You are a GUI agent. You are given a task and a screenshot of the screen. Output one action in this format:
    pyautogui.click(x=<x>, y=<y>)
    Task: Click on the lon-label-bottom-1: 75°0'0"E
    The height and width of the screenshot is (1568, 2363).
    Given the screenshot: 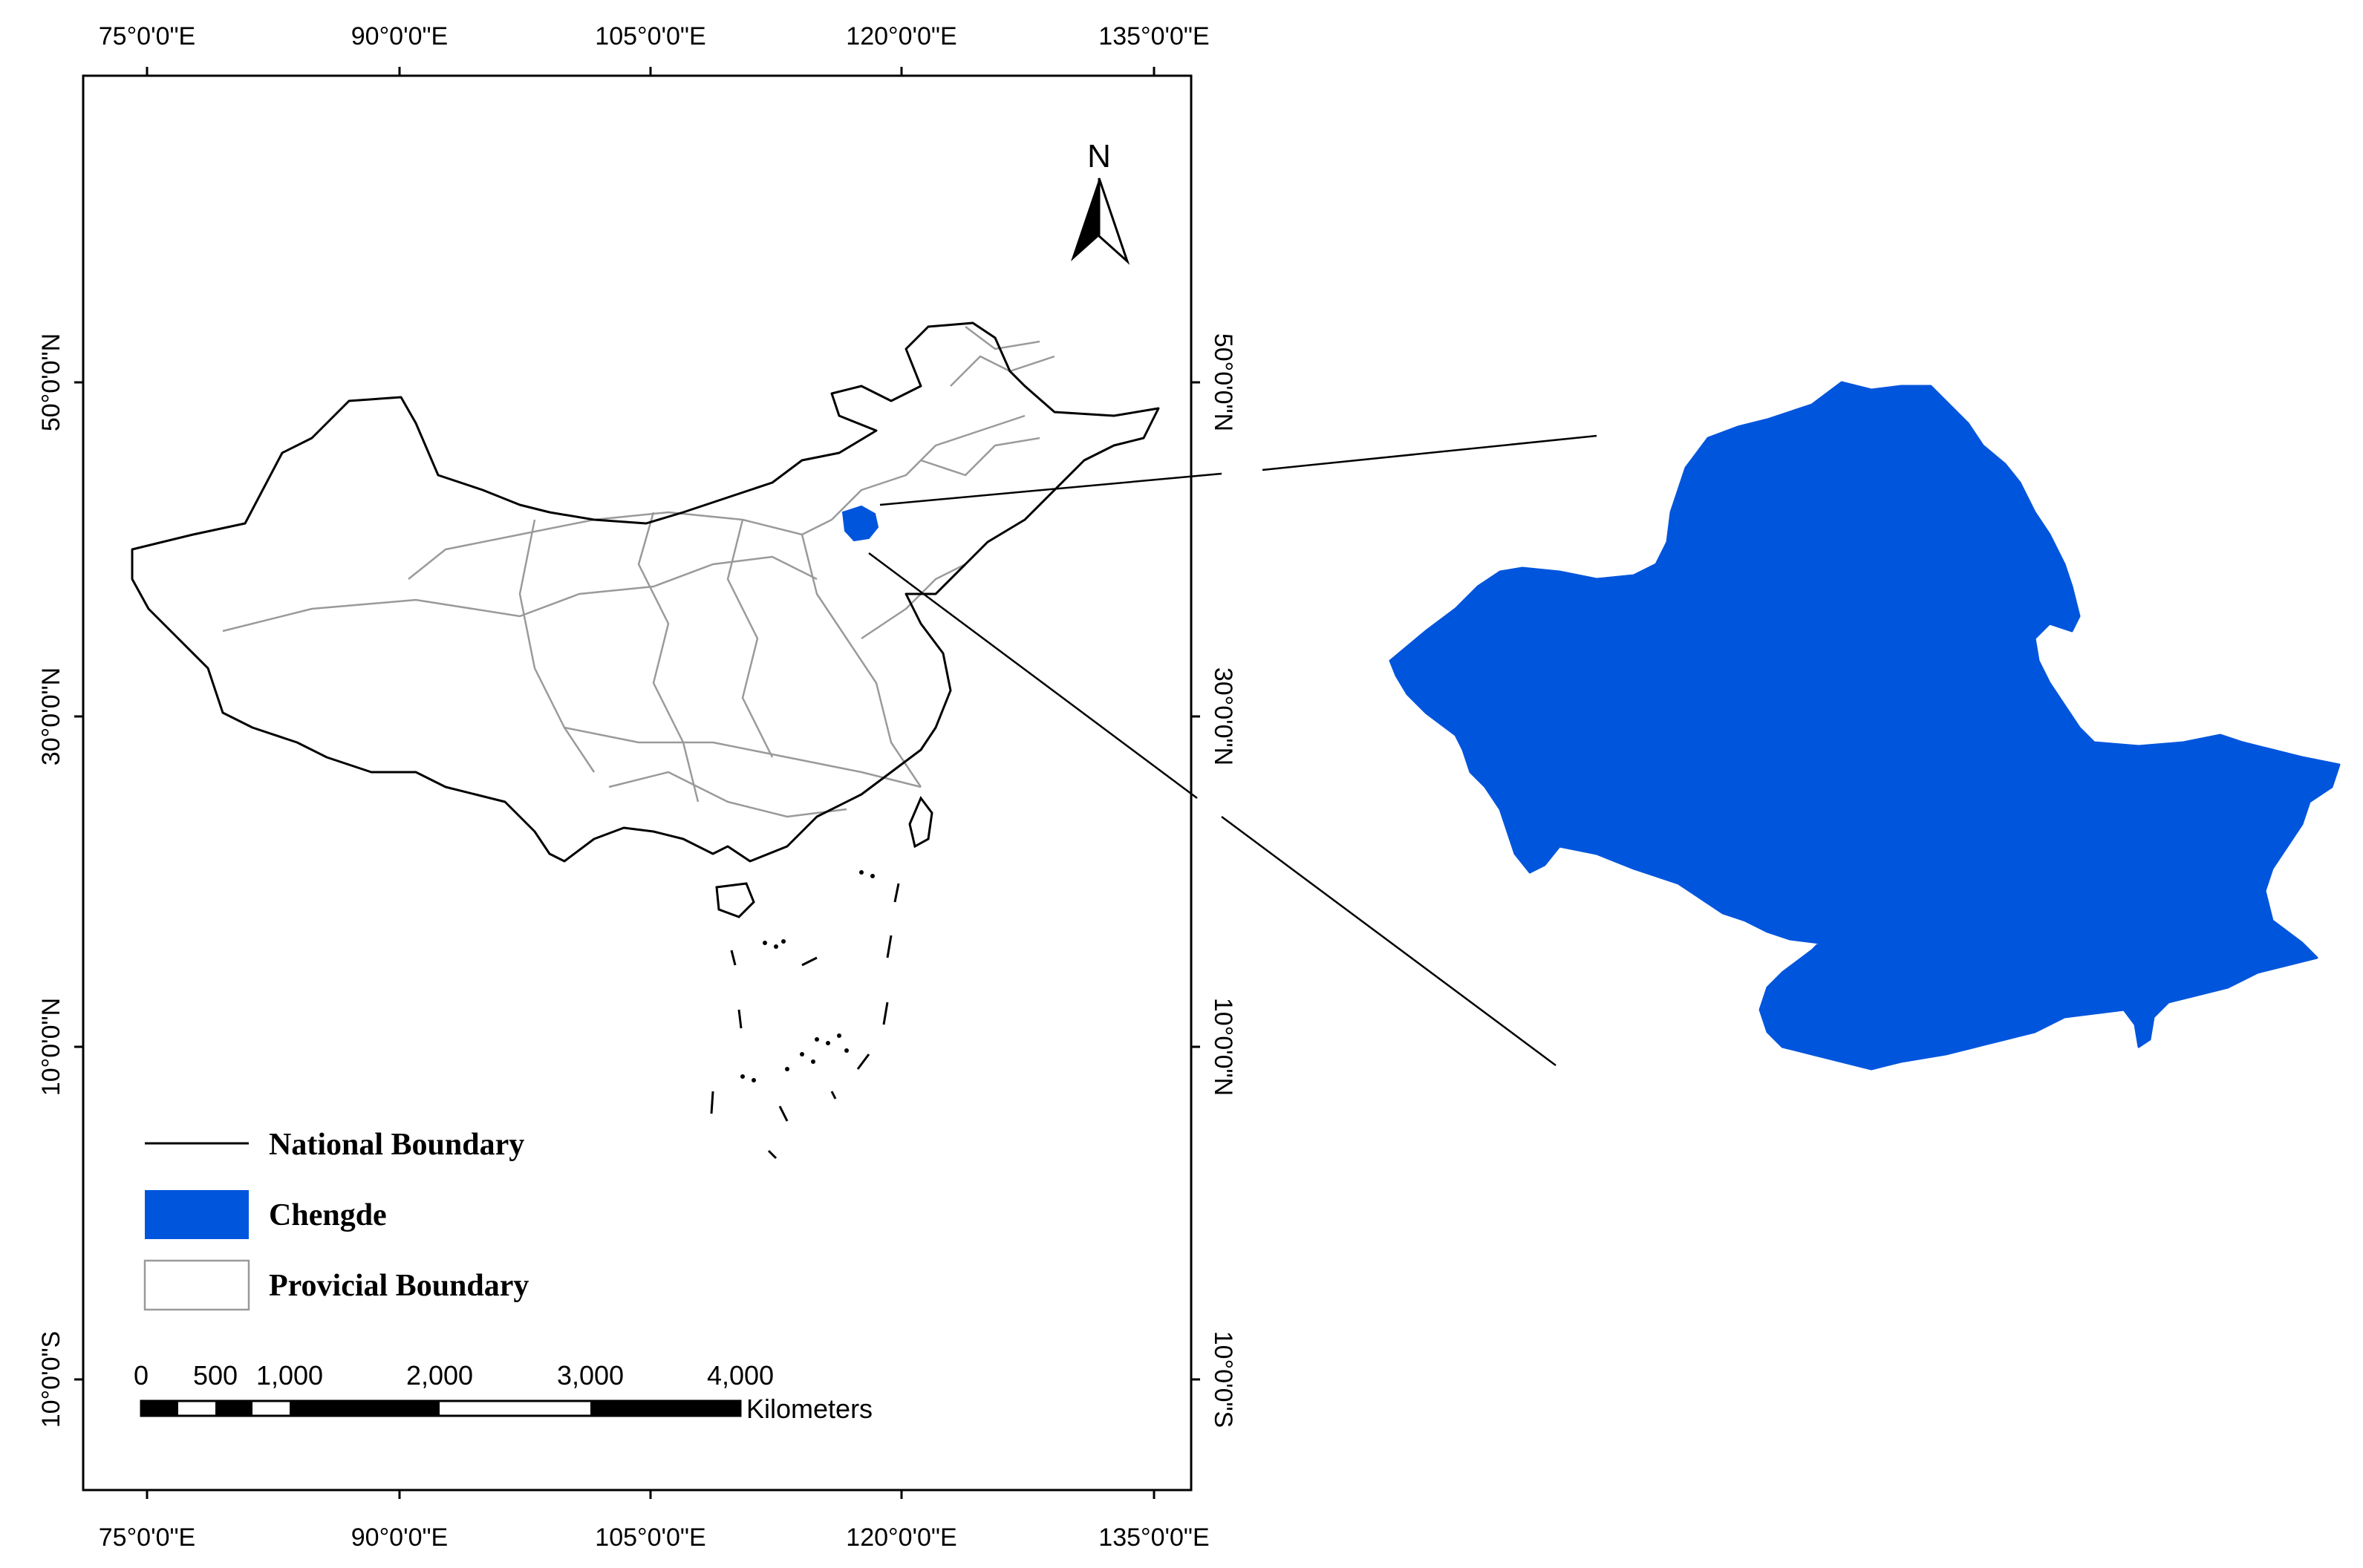 What is the action you would take?
    pyautogui.click(x=147, y=1537)
    